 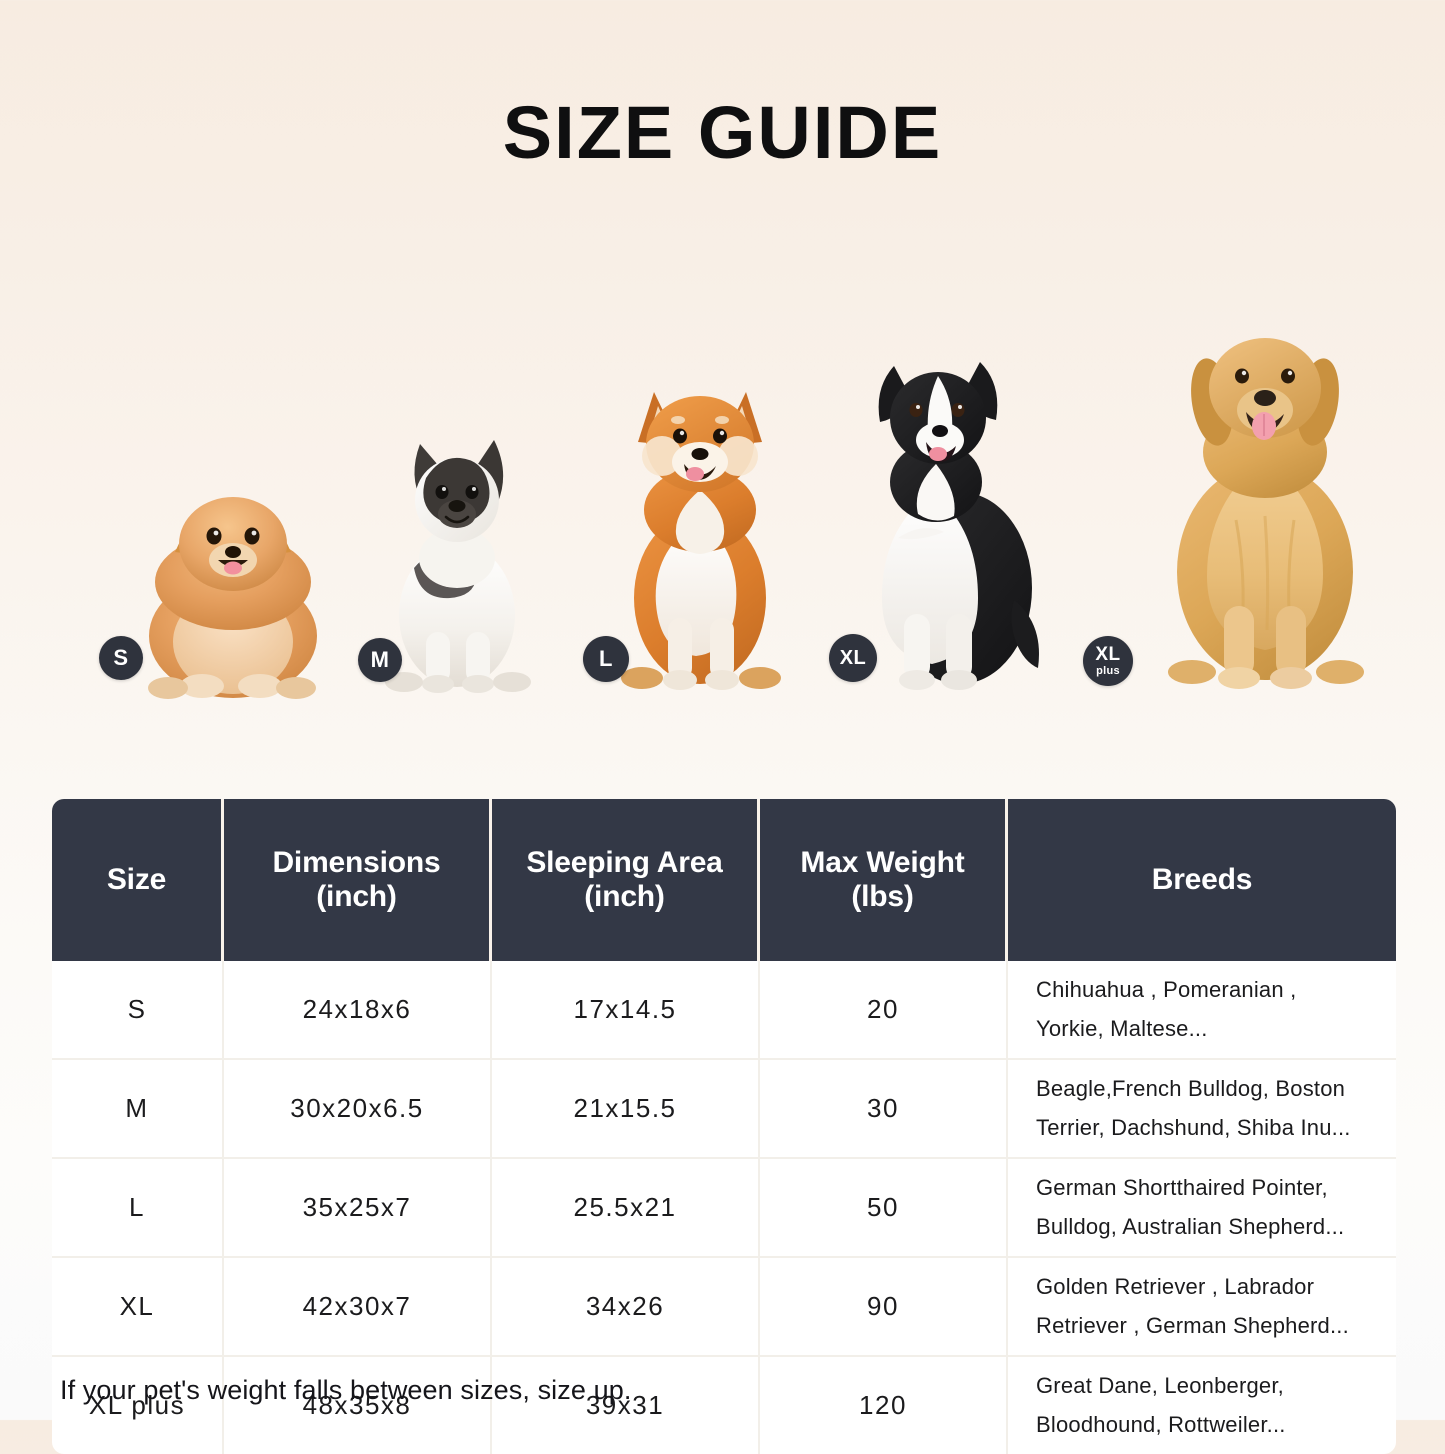 I want to click on cell-weight: 20, so click(x=884, y=1010).